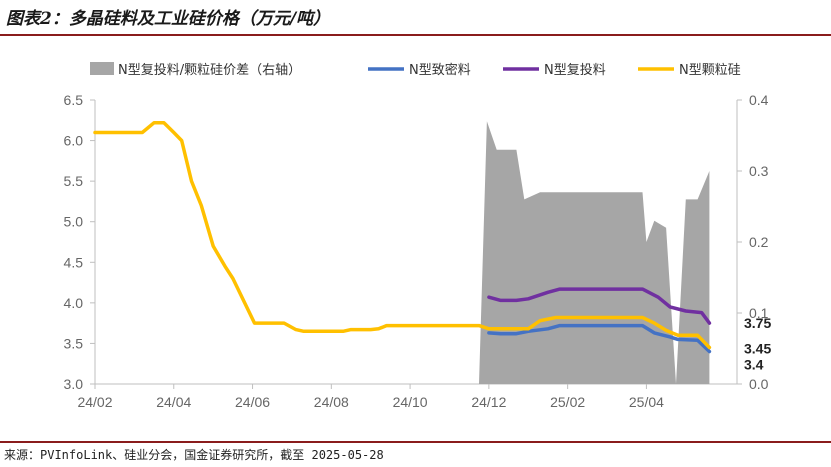 This screenshot has height=467, width=831. Describe the element at coordinates (74, 384) in the screenshot. I see `y-left-tick-label: 3.0` at that location.